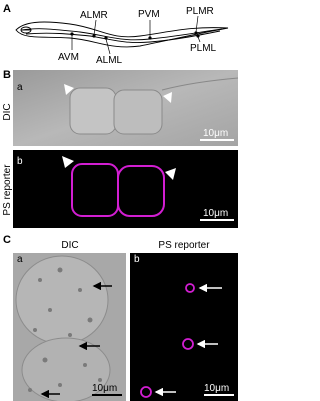 This screenshot has width=320, height=401. Describe the element at coordinates (184, 245) in the screenshot. I see `column-header: PS reporter` at that location.